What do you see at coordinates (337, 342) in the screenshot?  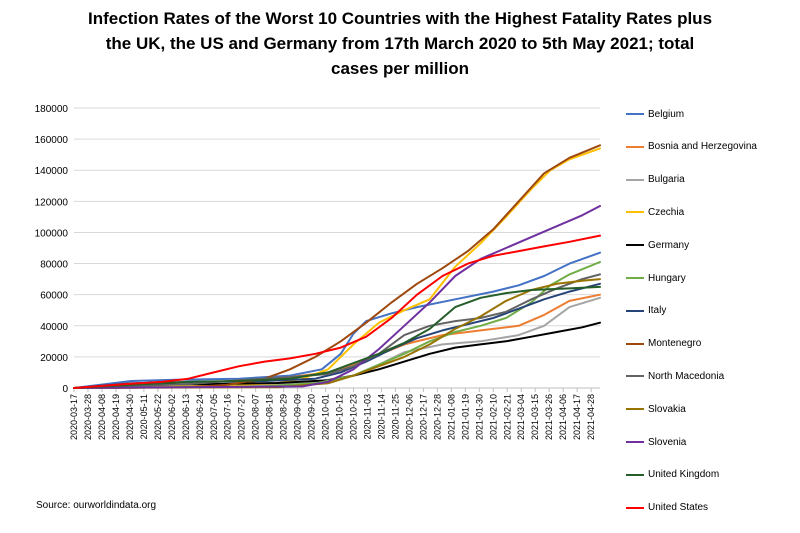 I see `series-line-bulgaria` at bounding box center [337, 342].